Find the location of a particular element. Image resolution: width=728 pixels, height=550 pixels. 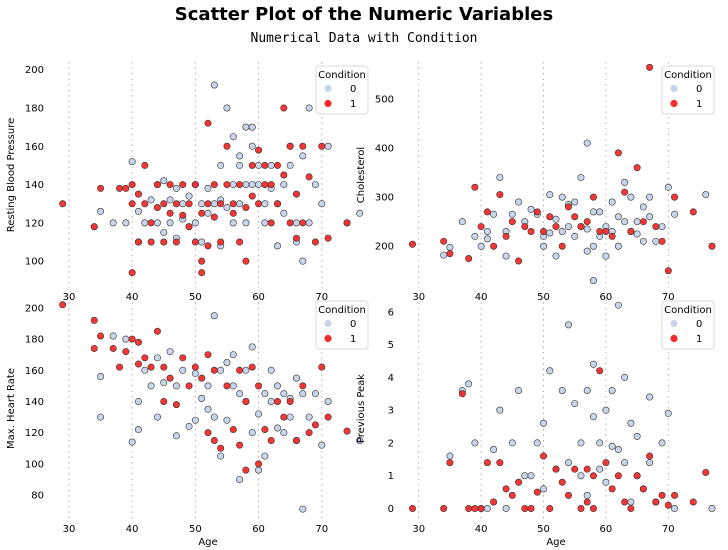

y-tick-label: 500 is located at coordinates (384, 99).